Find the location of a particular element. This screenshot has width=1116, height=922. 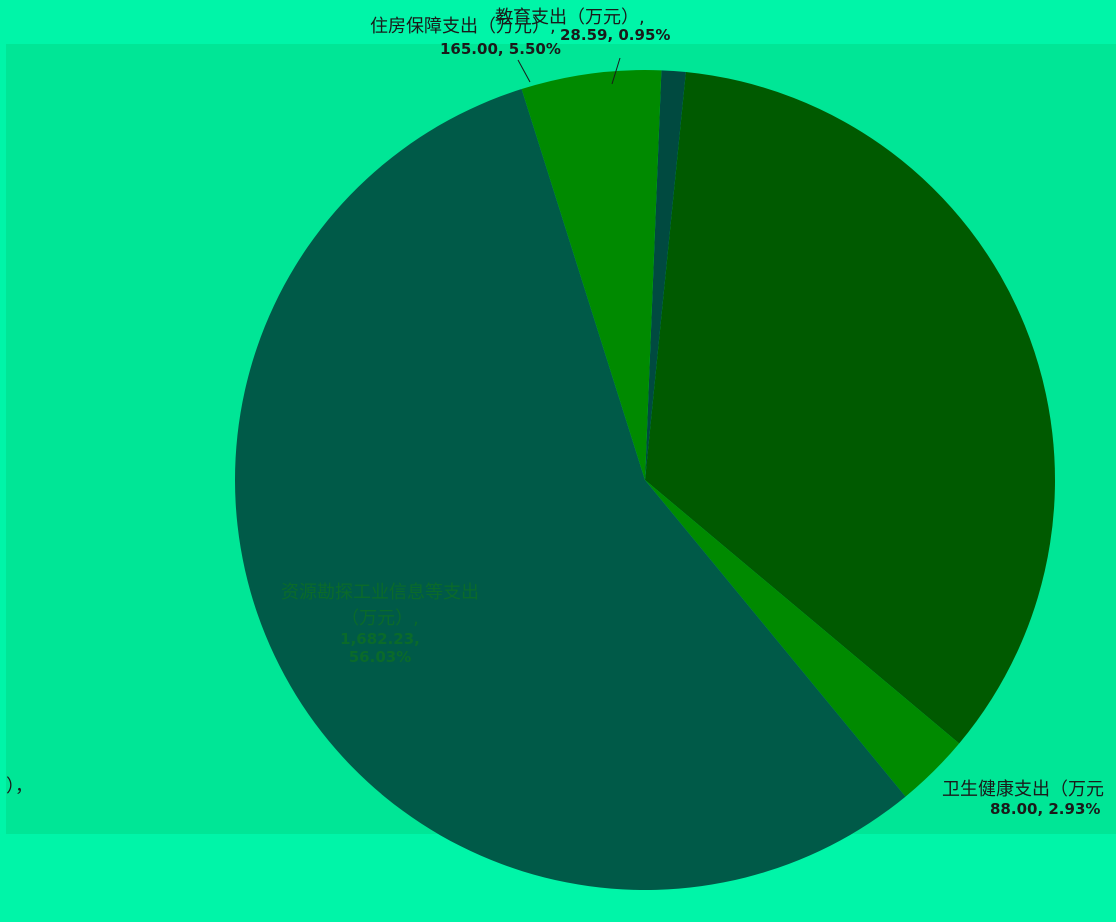

label-health-name: 卫生健康支出（万元 is located at coordinates (1023, 789).